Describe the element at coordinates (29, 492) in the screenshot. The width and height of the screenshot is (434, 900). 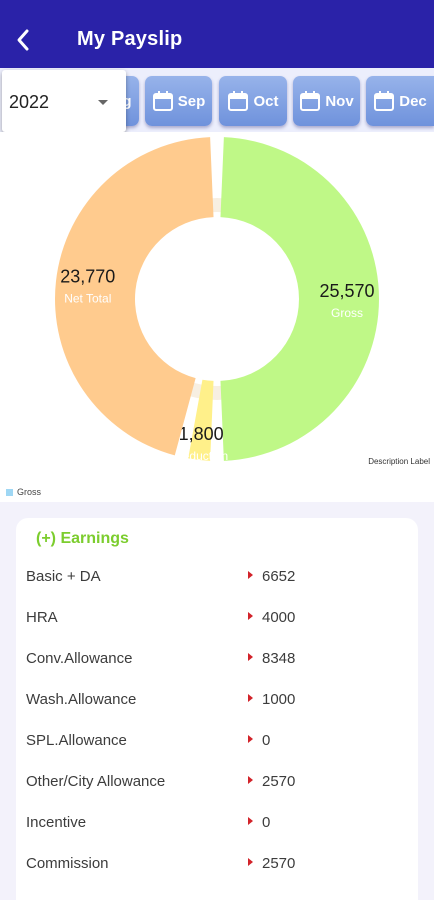
I see `legend-entry-label: Gross` at that location.